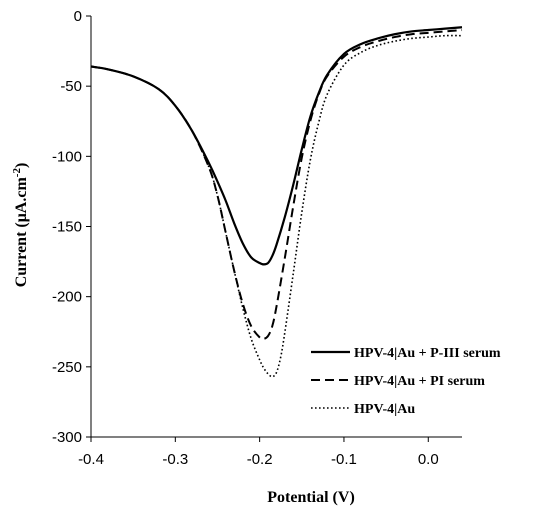 This screenshot has height=512, width=550. I want to click on y-axis: 0 -50 -100 -150 -200 -250 -300, so click(72, 227).